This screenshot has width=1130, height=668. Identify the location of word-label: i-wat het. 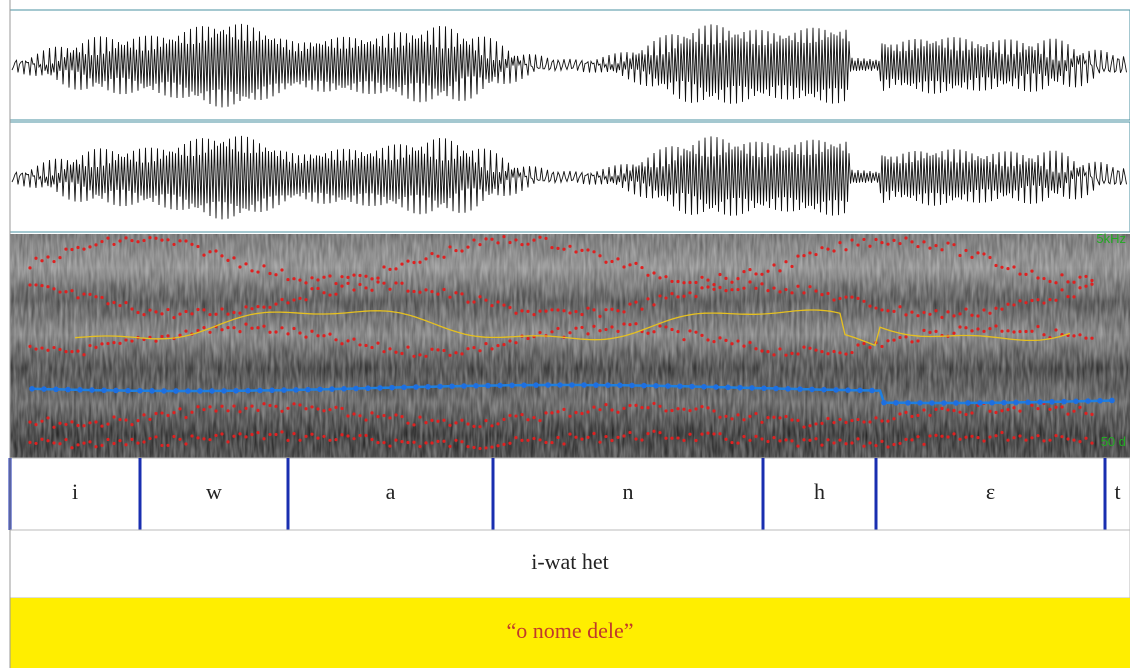
(570, 561).